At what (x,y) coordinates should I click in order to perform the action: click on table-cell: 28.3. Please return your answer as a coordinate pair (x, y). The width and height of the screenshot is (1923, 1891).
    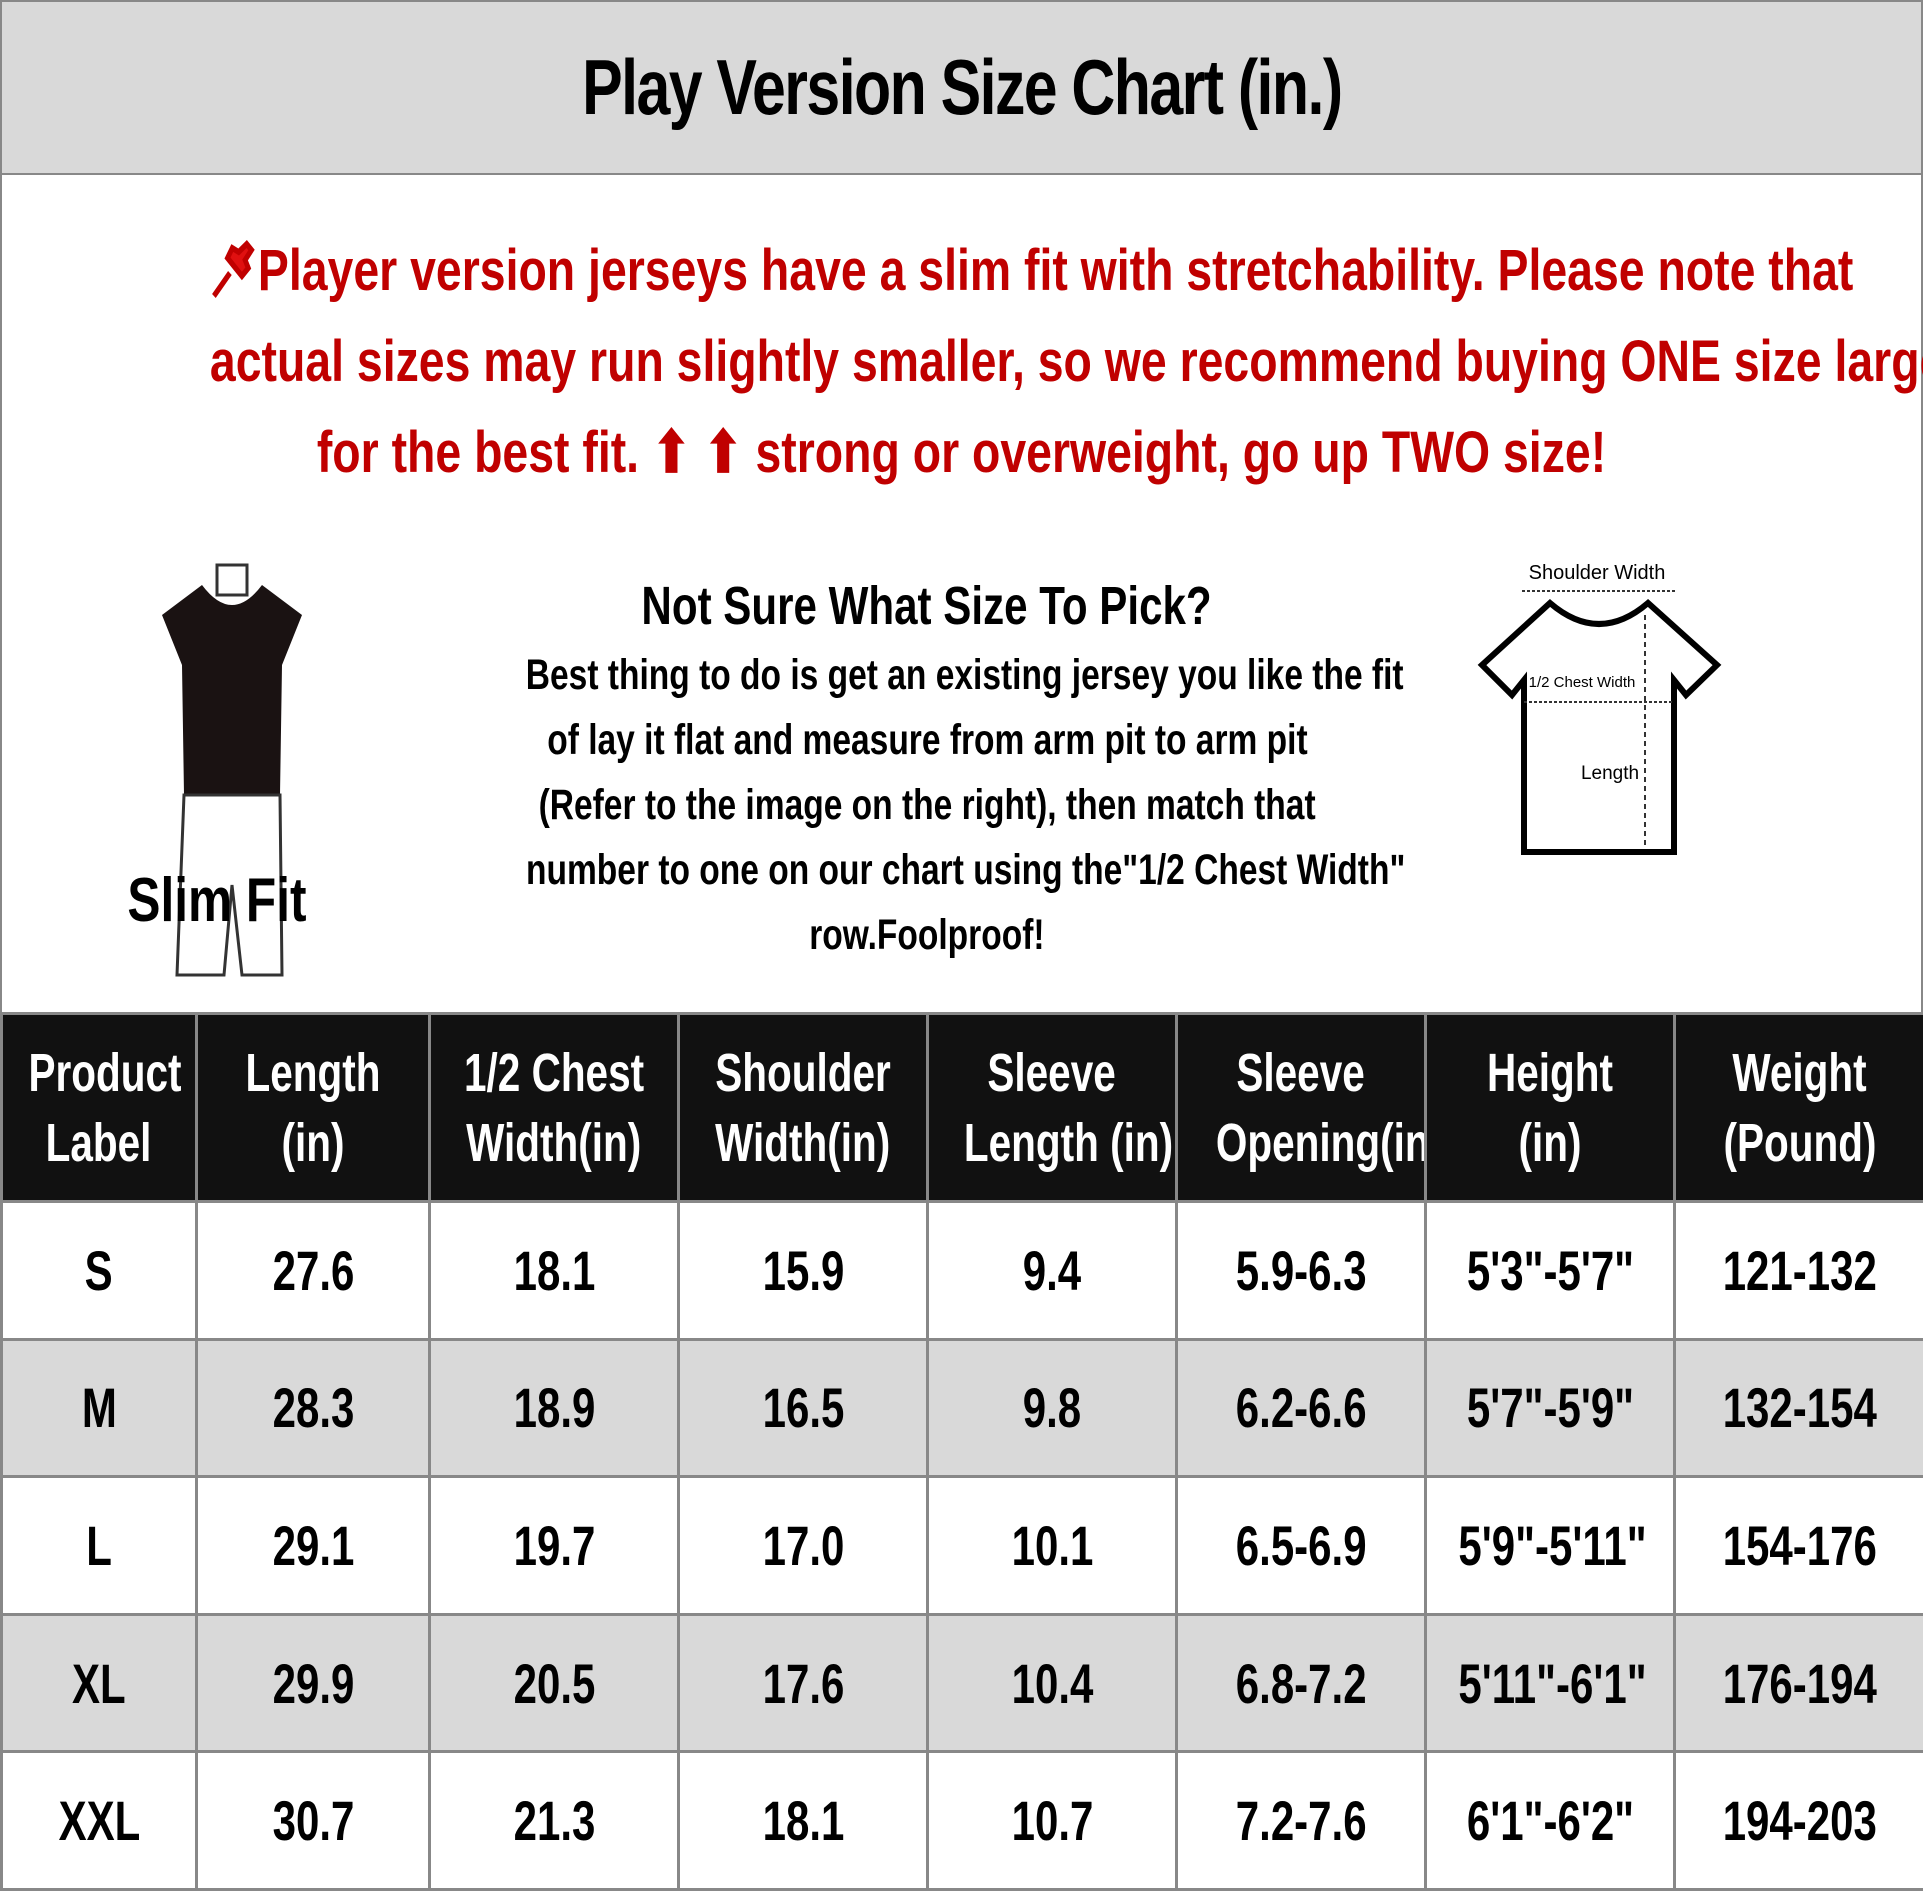
    Looking at the image, I should click on (313, 1408).